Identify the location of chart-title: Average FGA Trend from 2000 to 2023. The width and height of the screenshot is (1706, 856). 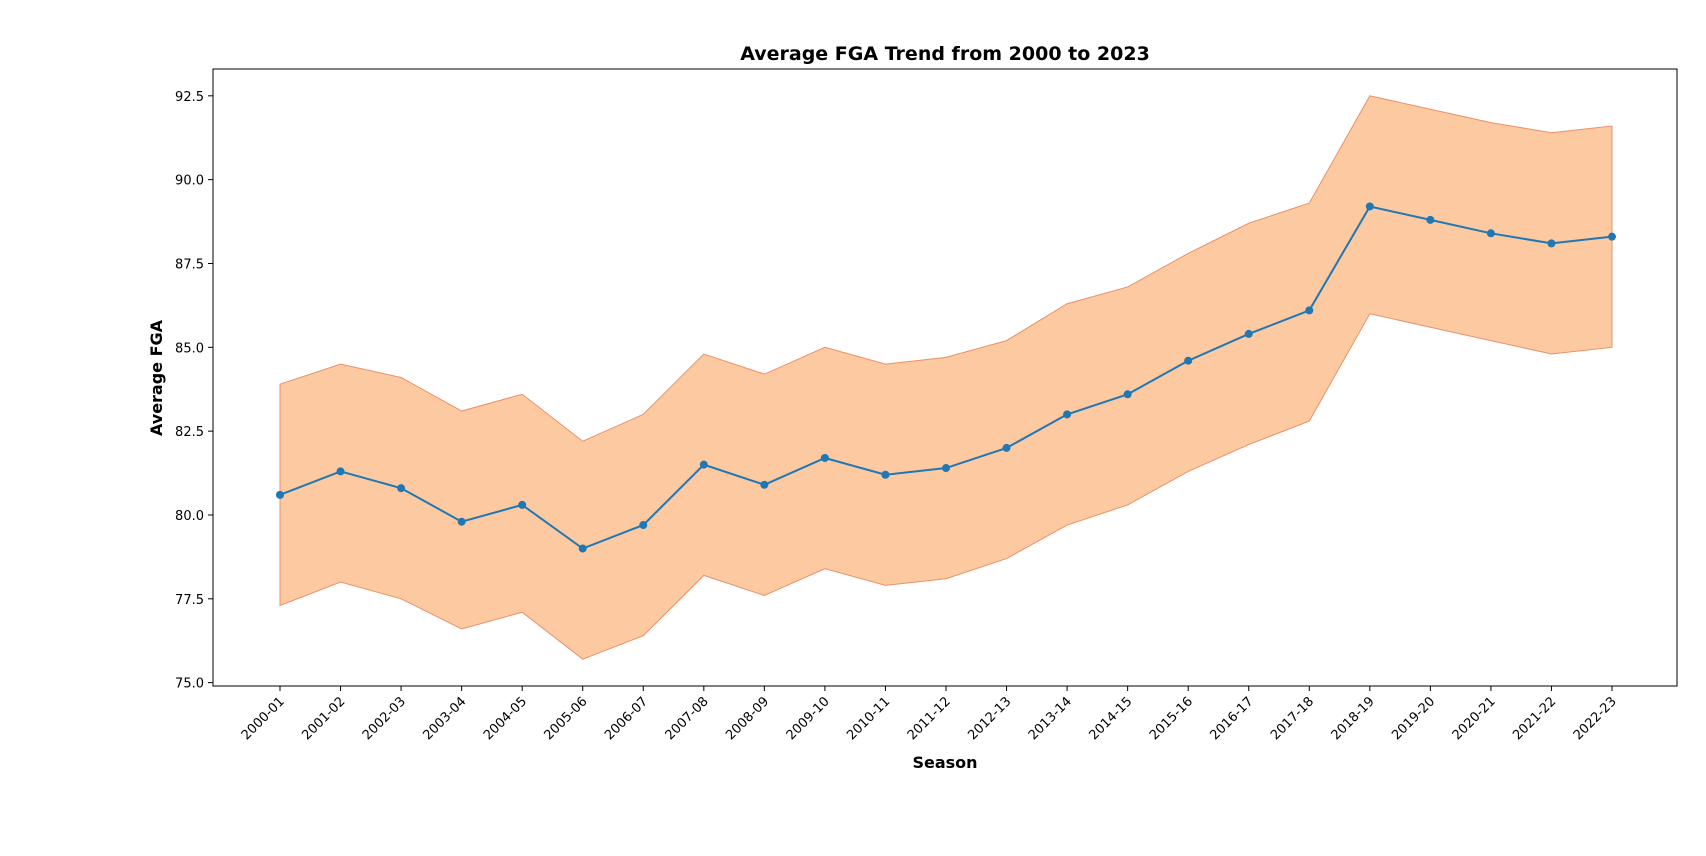
(945, 54).